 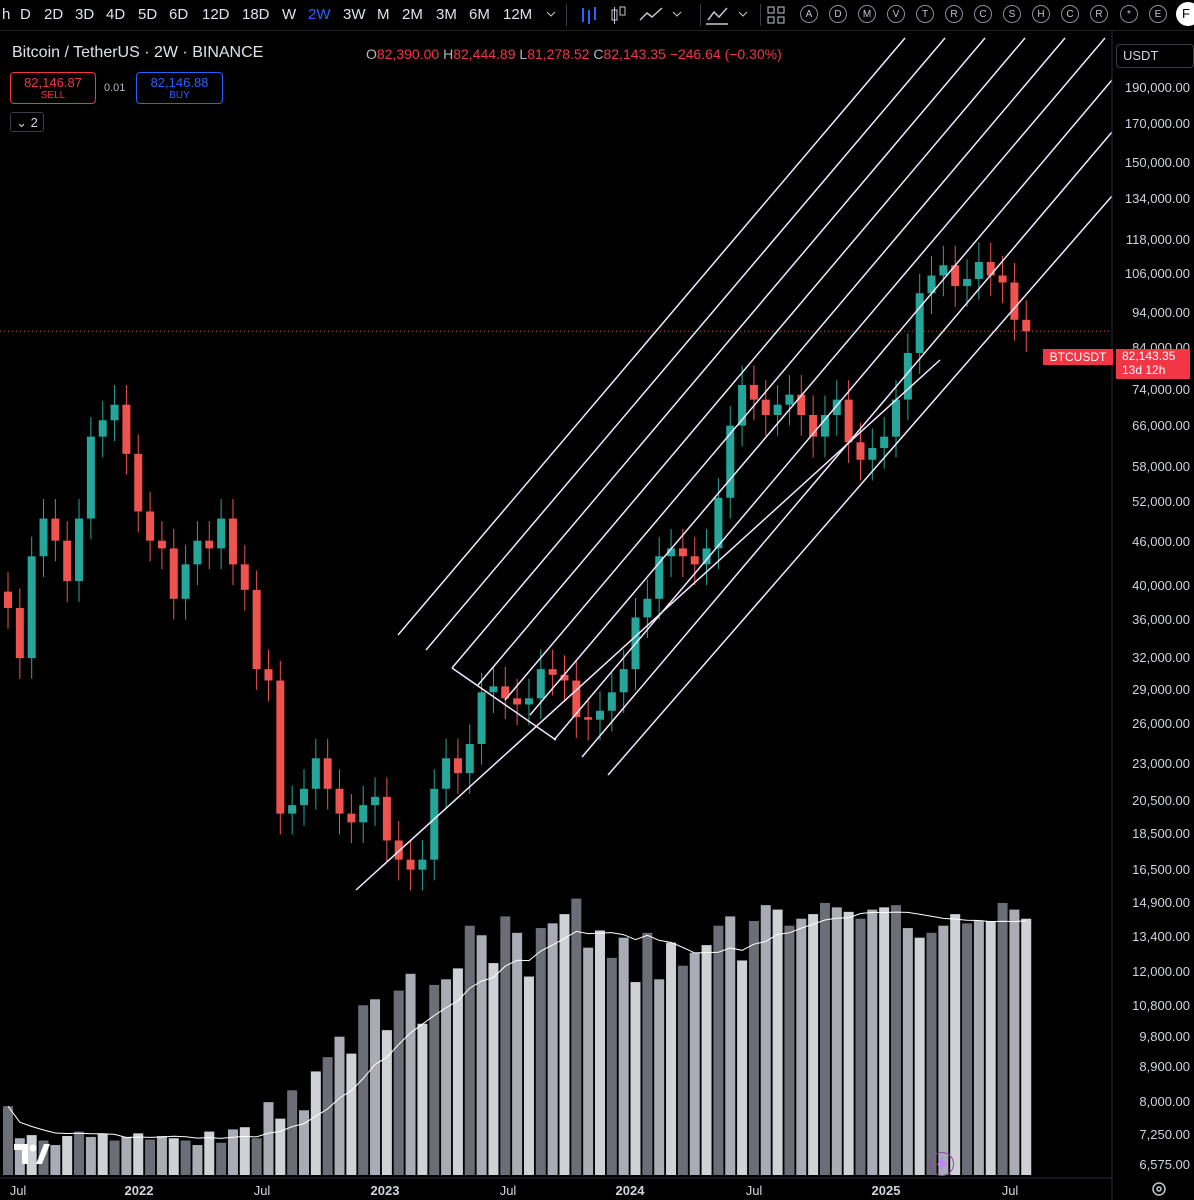 I want to click on timeframe-3w: 3W, so click(x=354, y=14).